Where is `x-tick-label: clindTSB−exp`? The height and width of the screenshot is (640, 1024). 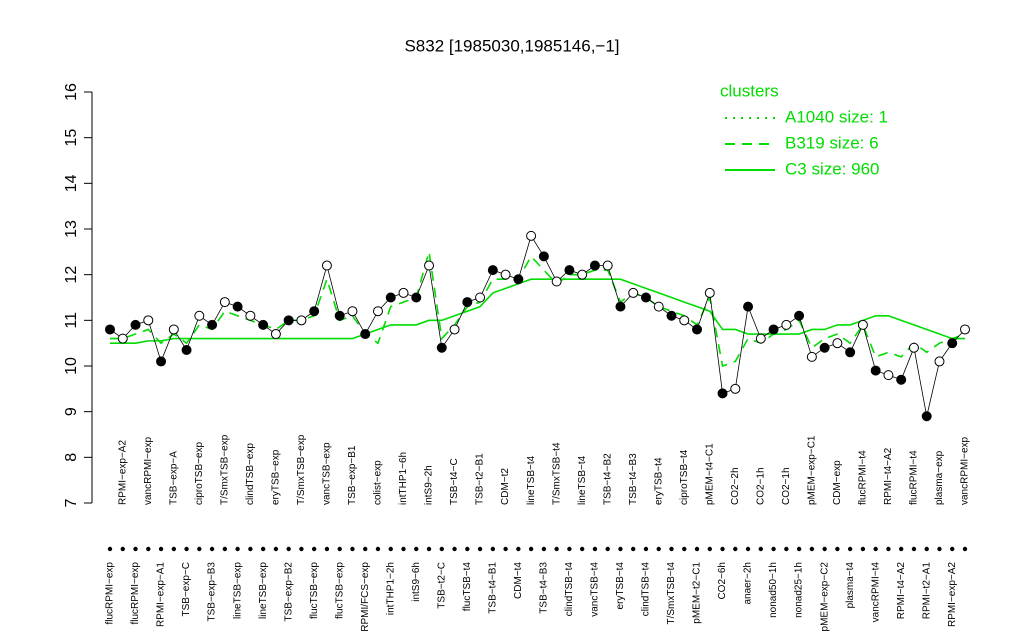
x-tick-label: clindTSB−exp is located at coordinates (250, 474).